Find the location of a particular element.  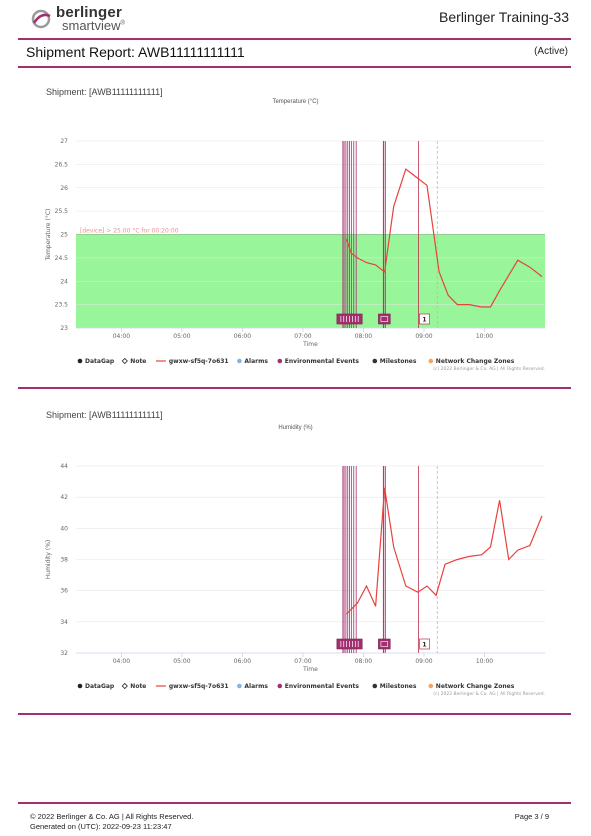

page-number: Page 3 / 9 is located at coordinates (531, 816).